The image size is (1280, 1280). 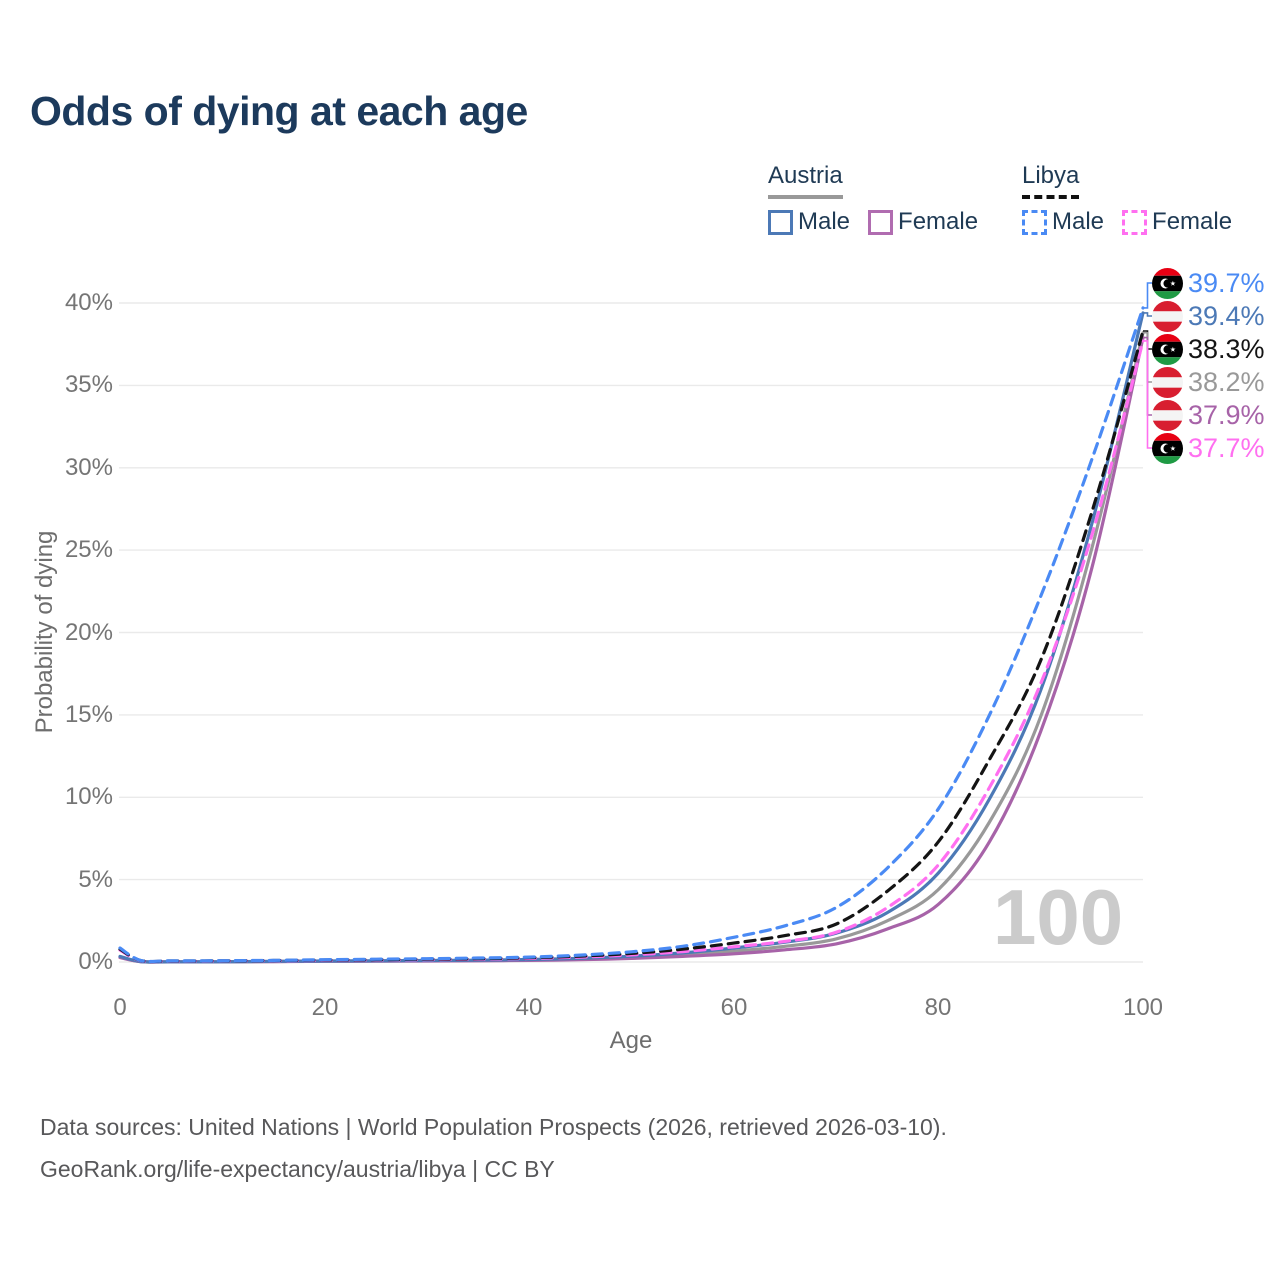 I want to click on y-tick-label: 10%, so click(x=88, y=796).